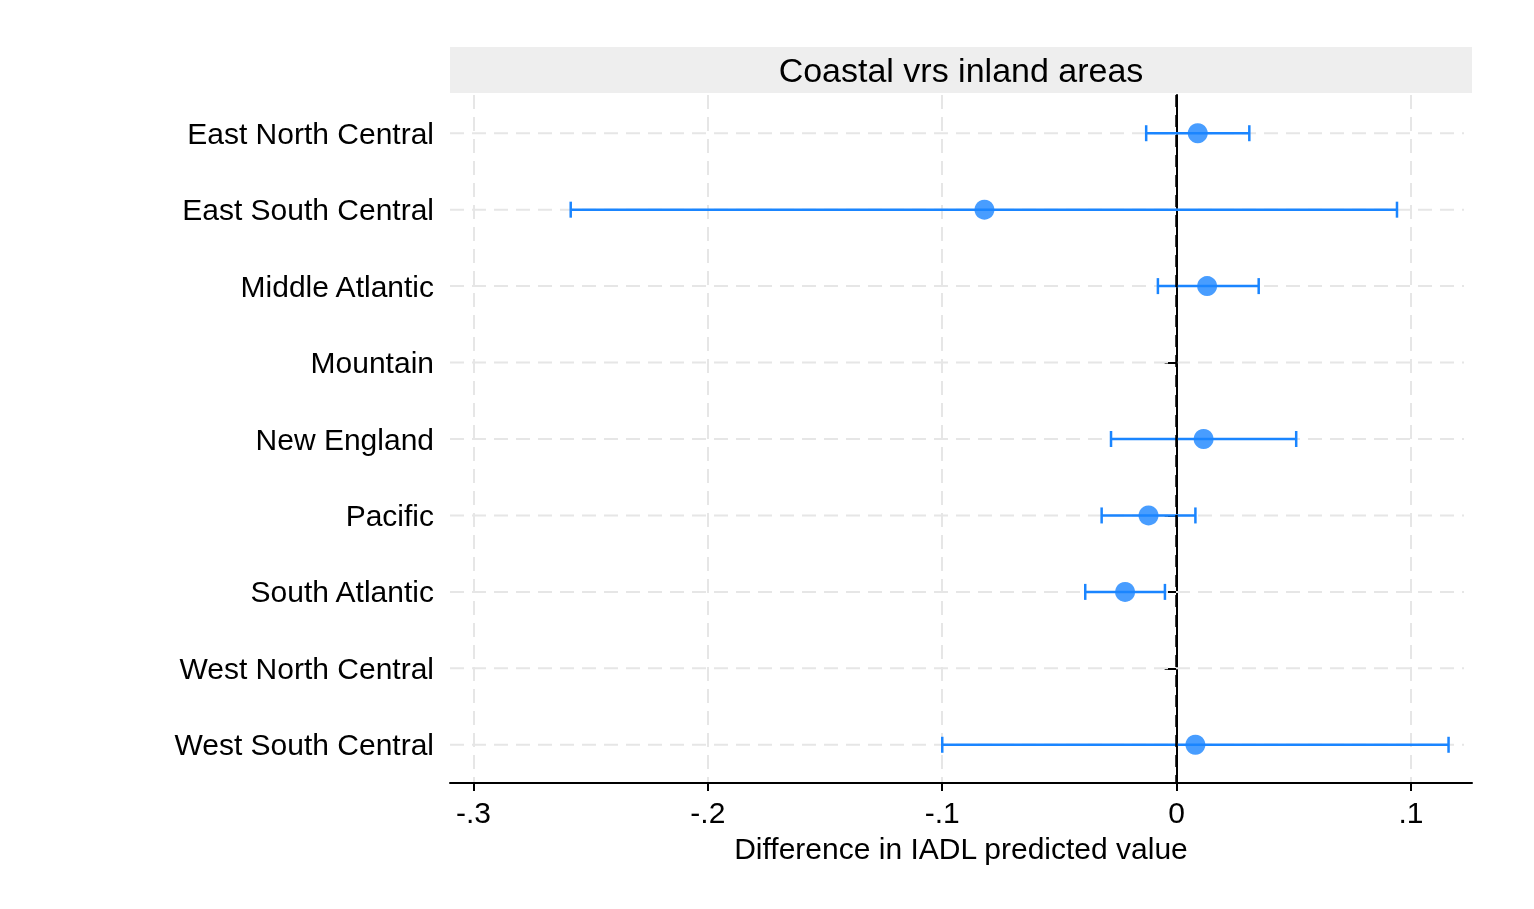 The width and height of the screenshot is (1534, 909). I want to click on chart-title: Coastal vrs inland areas, so click(961, 70).